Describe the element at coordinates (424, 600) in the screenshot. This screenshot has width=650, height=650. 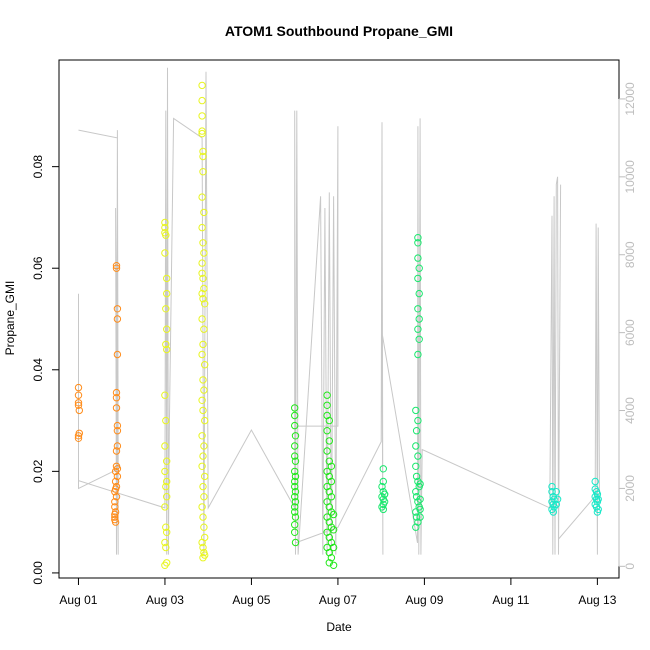
I see `x-tick-label: Aug 09` at that location.